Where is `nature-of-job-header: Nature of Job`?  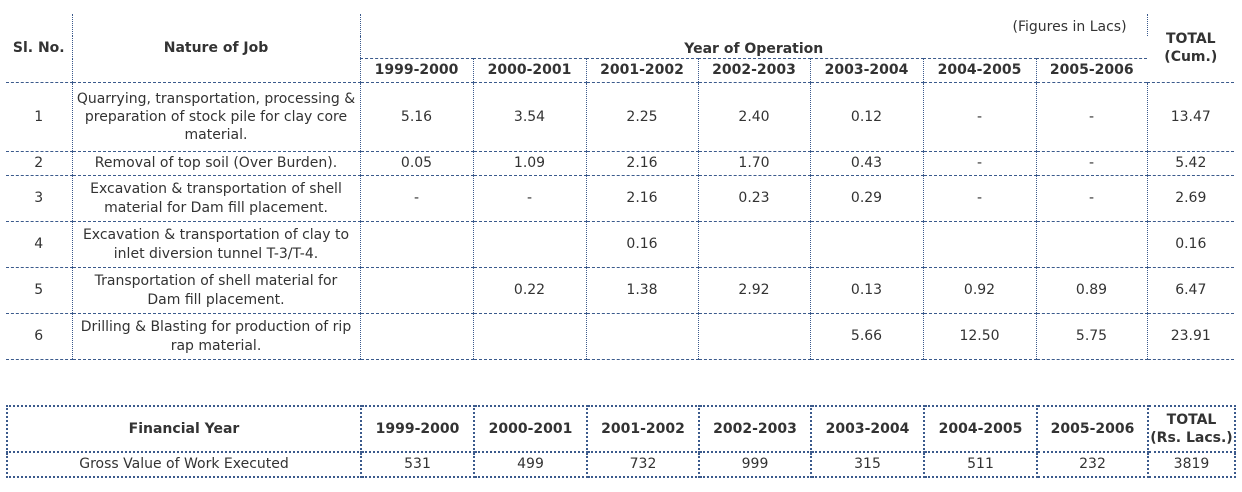
nature-of-job-header: Nature of Job is located at coordinates (216, 48).